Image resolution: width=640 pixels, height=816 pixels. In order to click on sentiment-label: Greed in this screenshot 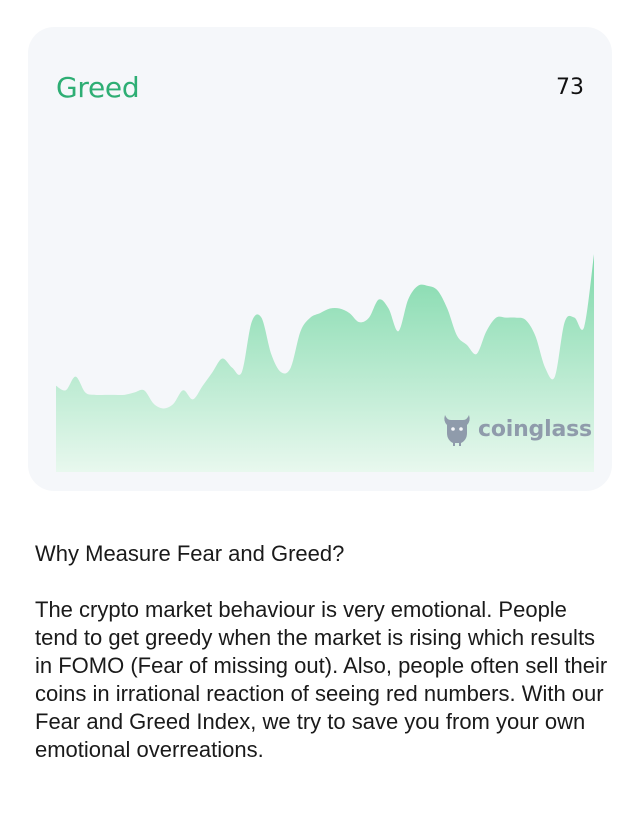, I will do `click(98, 87)`.